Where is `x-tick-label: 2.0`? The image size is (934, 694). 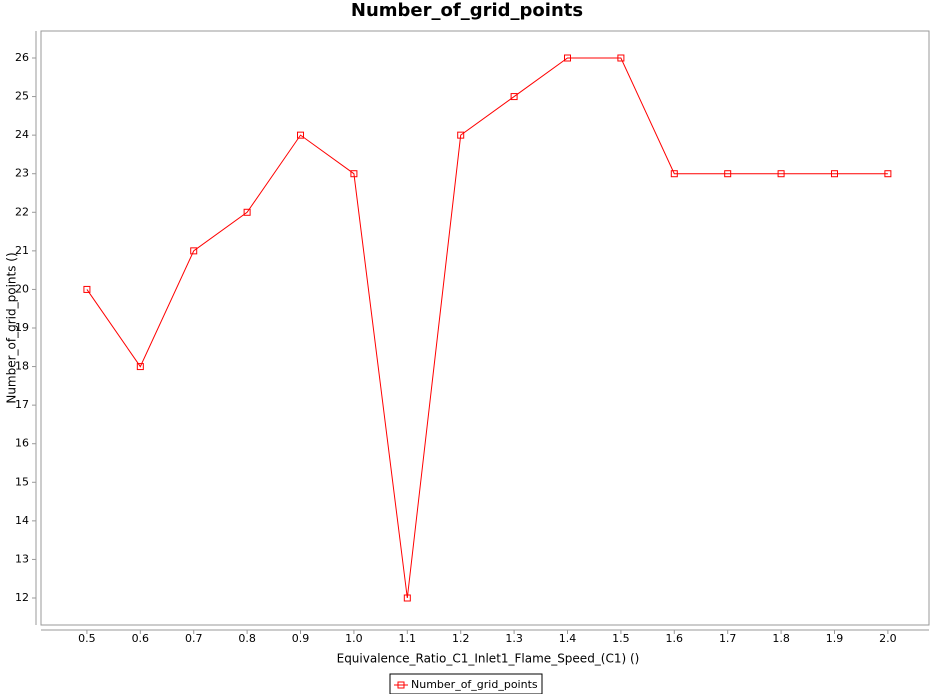
x-tick-label: 2.0 is located at coordinates (888, 638).